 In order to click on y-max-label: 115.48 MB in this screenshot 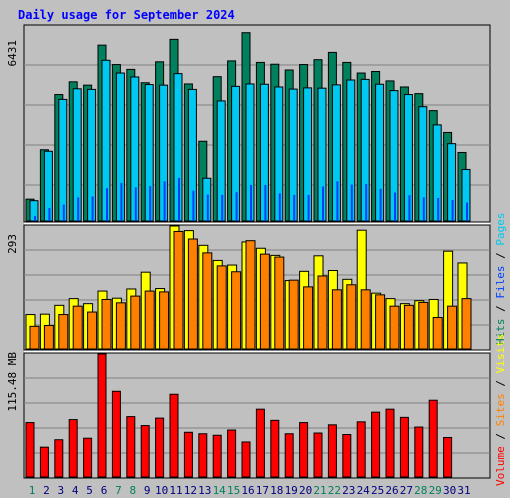, I will do `click(12, 382)`.